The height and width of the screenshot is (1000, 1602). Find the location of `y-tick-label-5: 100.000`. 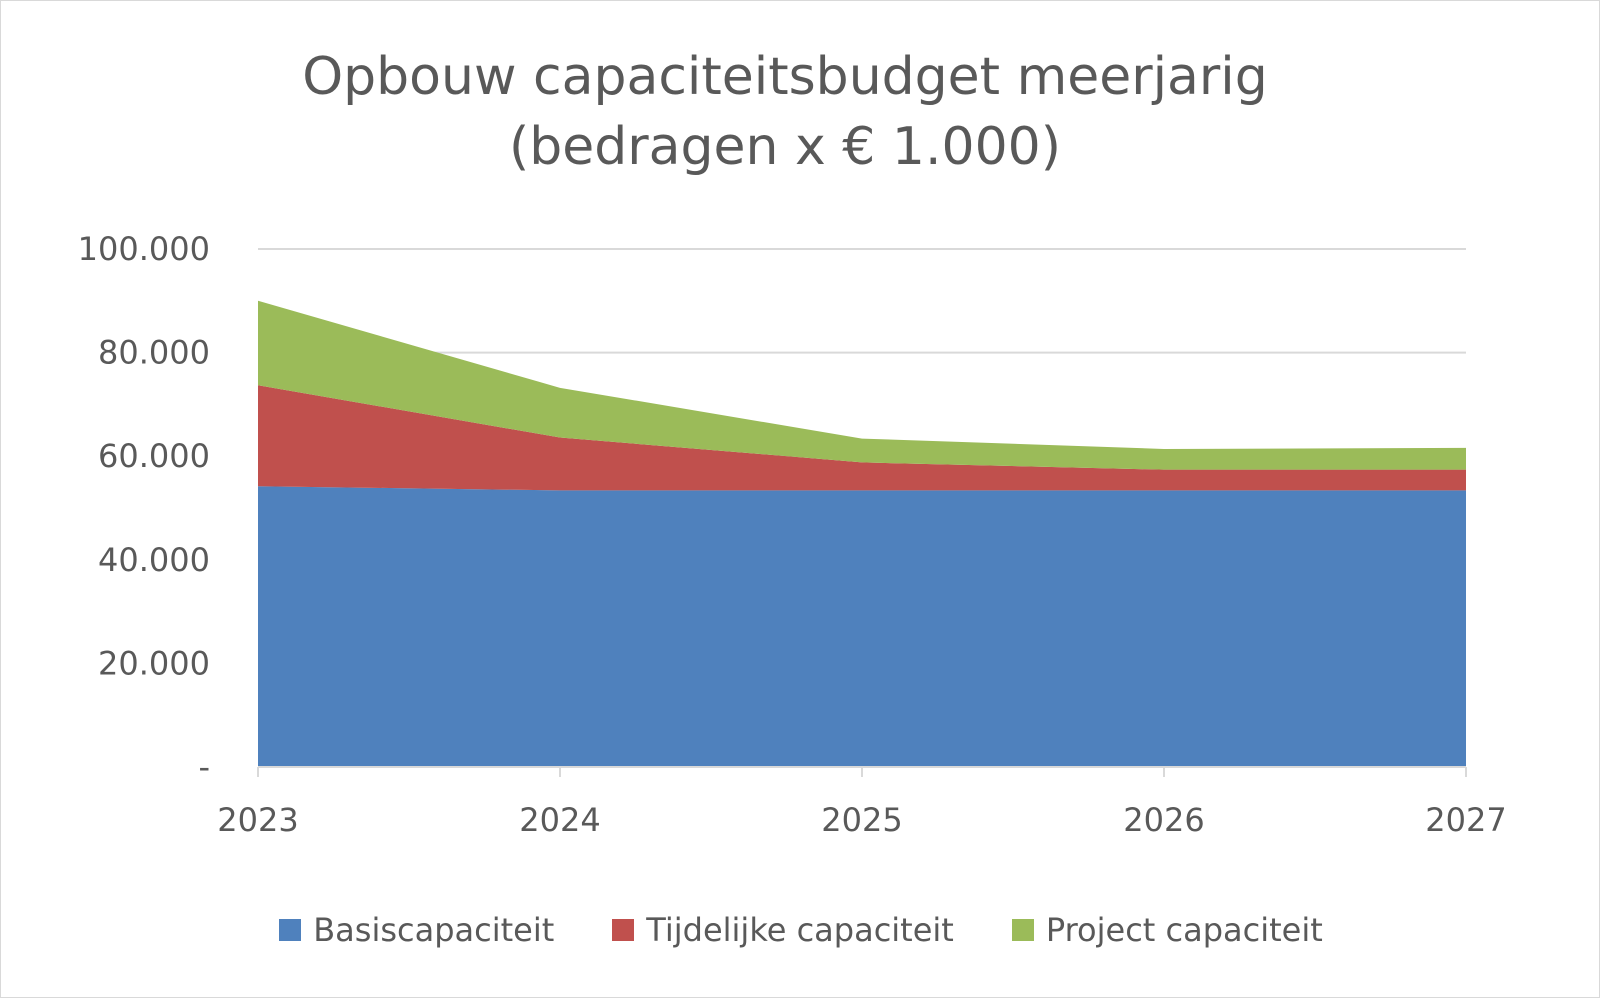

y-tick-label-5: 100.000 is located at coordinates (144, 249).